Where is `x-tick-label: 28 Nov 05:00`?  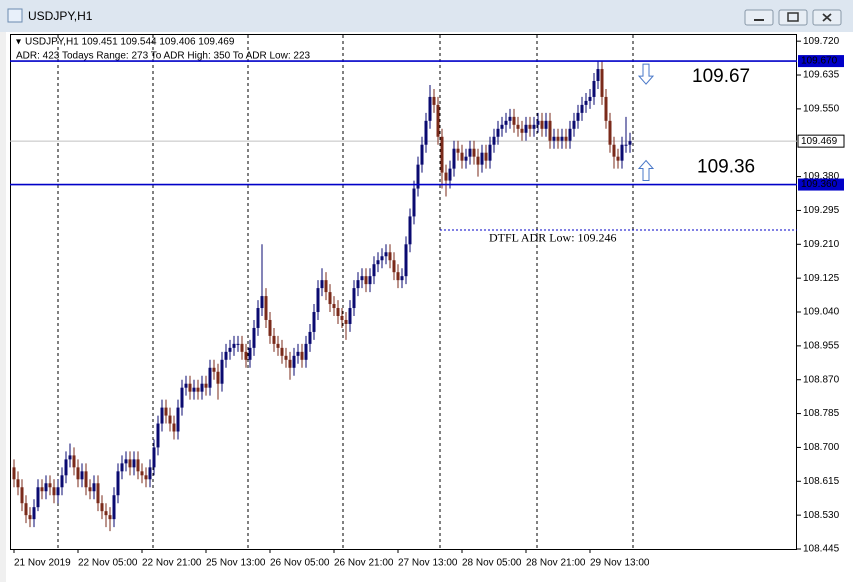 x-tick-label: 28 Nov 05:00 is located at coordinates (492, 563).